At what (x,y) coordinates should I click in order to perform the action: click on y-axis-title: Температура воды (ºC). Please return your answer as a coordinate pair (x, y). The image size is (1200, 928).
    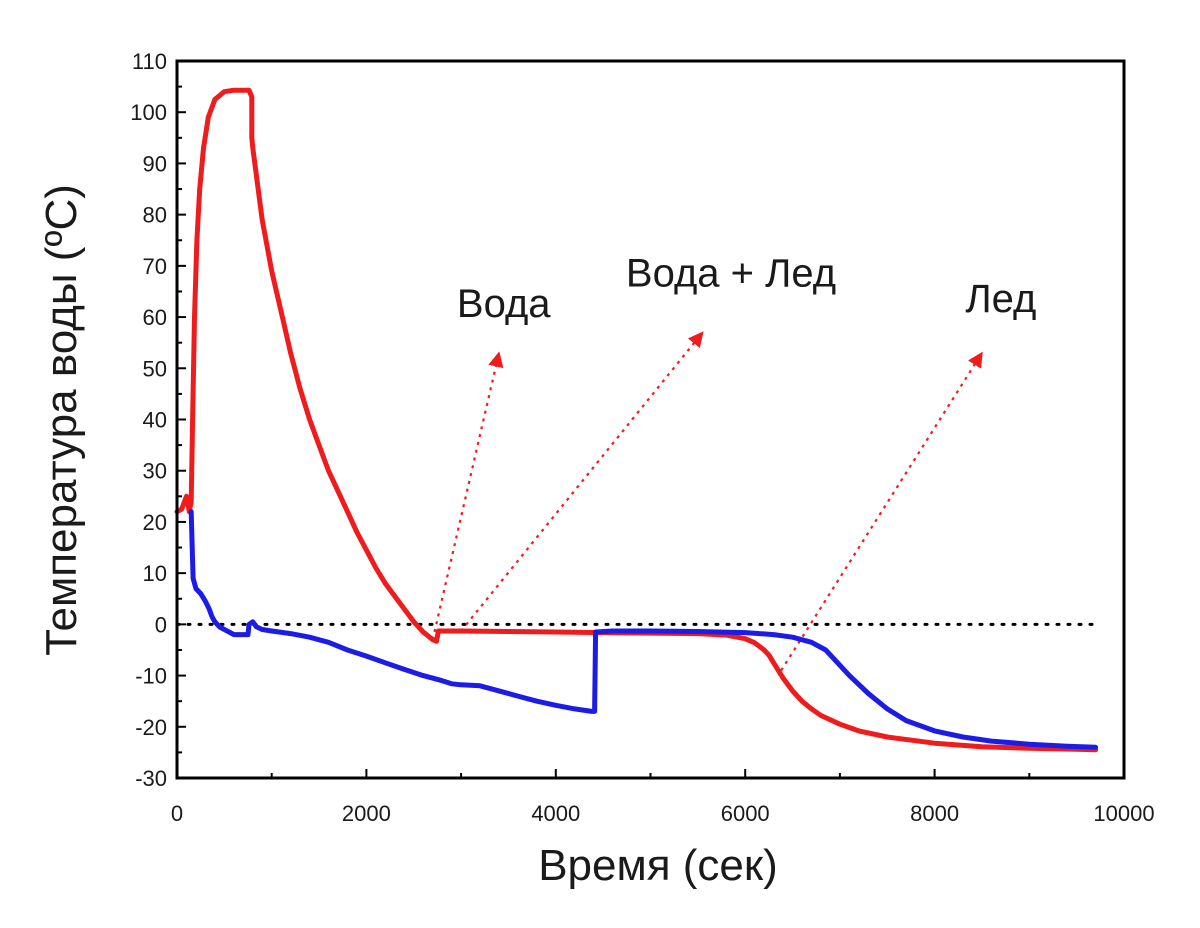
    Looking at the image, I should click on (61, 420).